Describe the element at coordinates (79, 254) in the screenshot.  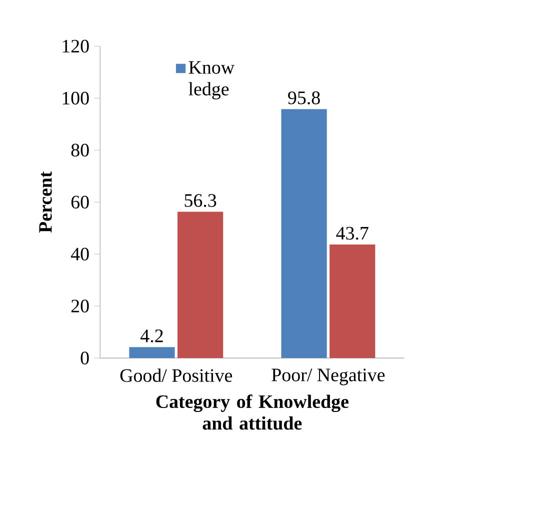
I see `y-tick-label: 40` at that location.